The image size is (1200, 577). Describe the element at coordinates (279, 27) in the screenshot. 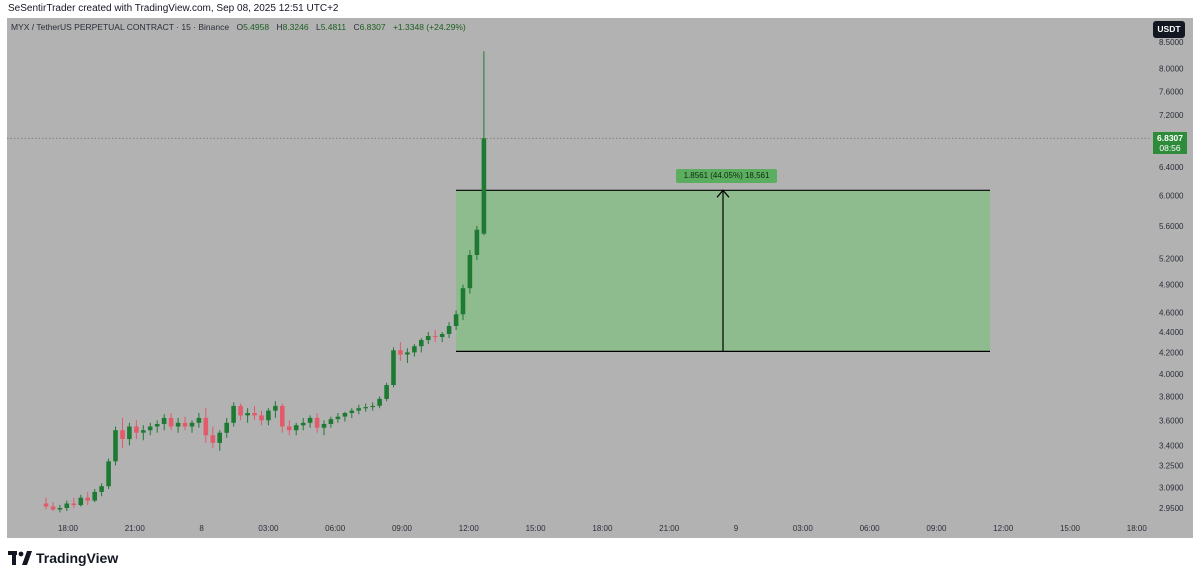

I see `high-label: H` at that location.